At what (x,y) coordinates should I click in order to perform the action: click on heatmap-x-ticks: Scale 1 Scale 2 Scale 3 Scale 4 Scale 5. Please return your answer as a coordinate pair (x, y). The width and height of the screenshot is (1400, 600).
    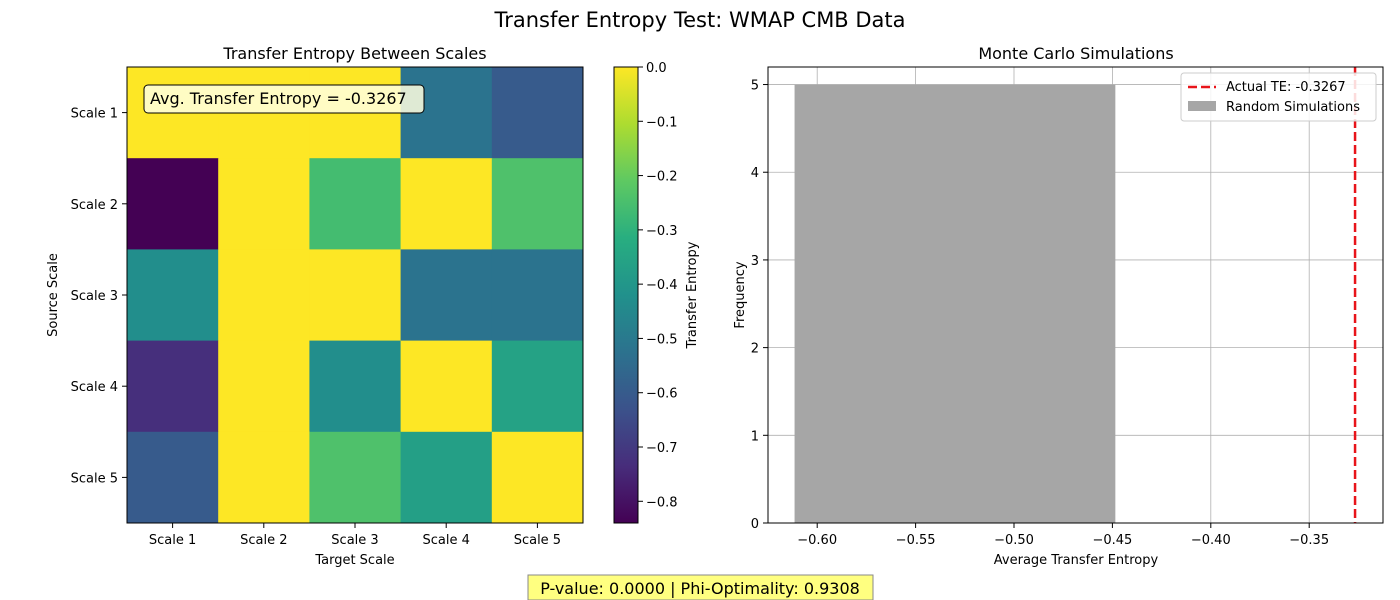
    Looking at the image, I should click on (355, 535).